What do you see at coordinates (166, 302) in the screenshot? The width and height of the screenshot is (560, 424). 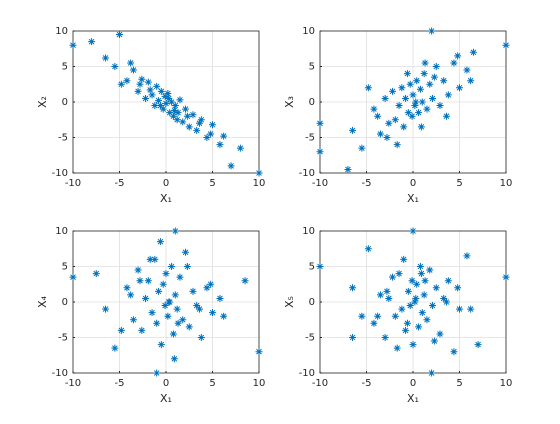 I see `axes-box` at bounding box center [166, 302].